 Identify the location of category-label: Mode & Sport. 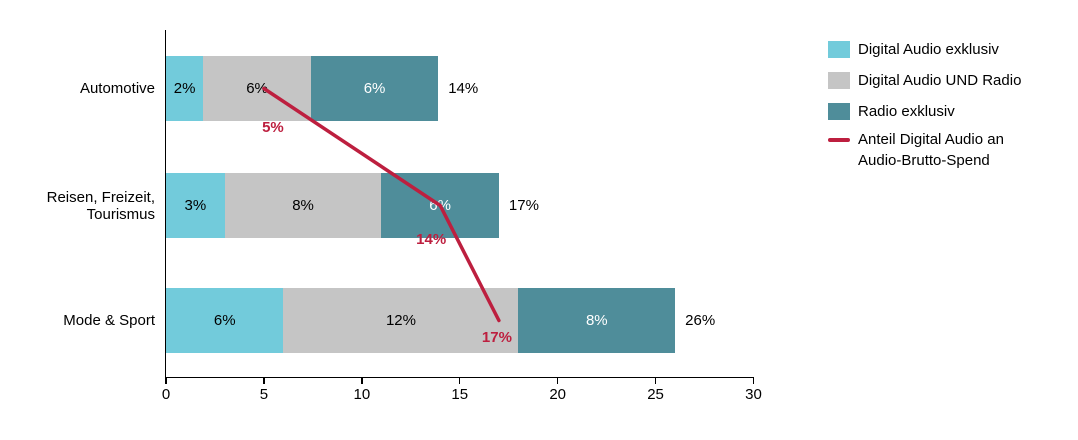
(109, 320).